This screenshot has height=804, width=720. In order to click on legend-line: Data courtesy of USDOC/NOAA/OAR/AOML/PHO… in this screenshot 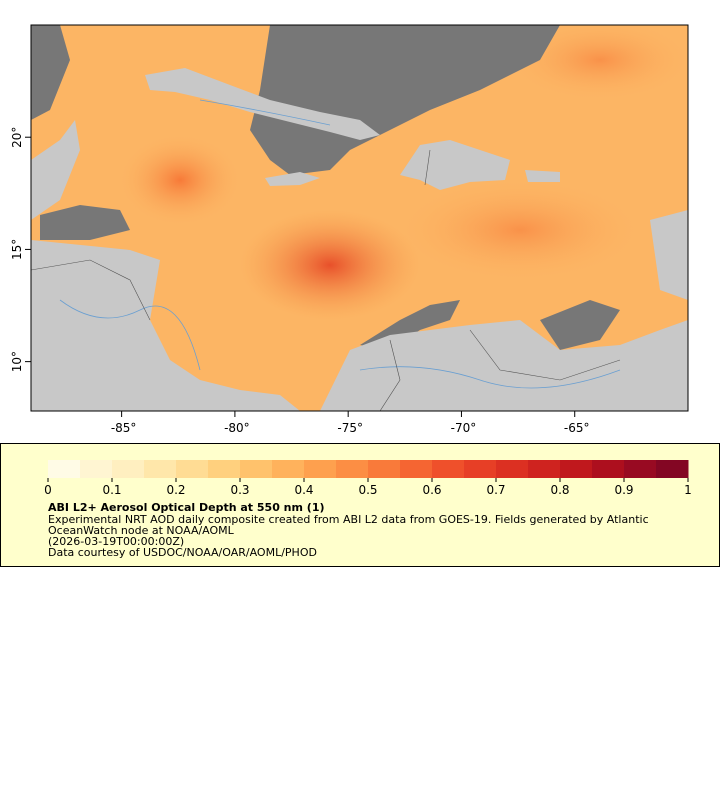, I will do `click(182, 552)`.